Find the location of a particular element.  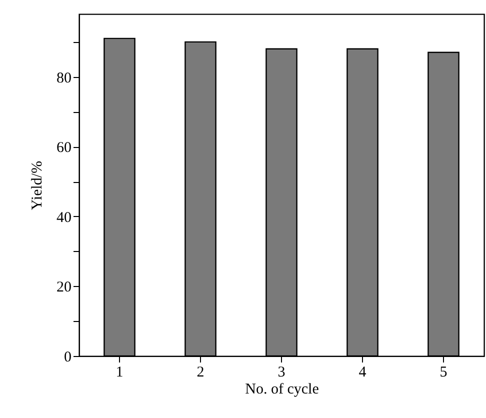

x-tick-label: 4 is located at coordinates (362, 372).